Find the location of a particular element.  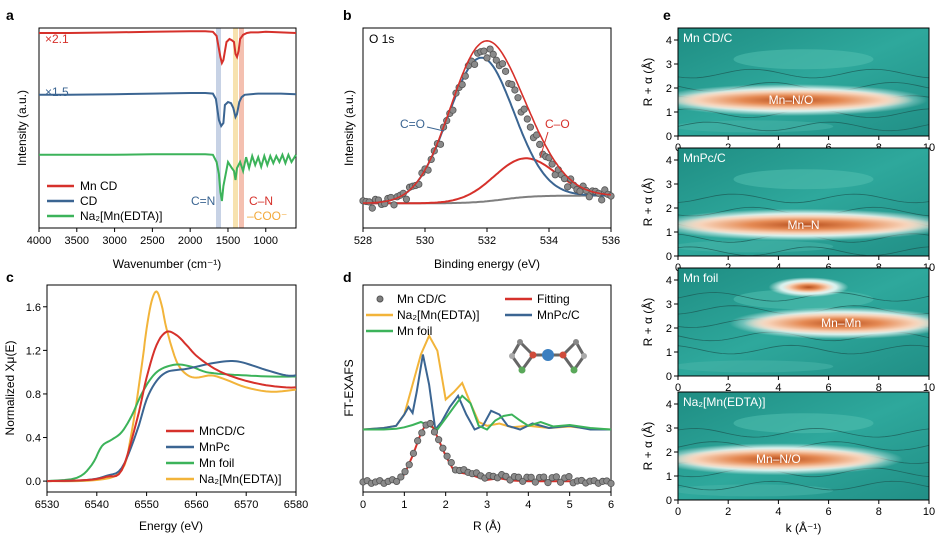

heatmap-feature-label: Mn–N/O is located at coordinates (778, 459).